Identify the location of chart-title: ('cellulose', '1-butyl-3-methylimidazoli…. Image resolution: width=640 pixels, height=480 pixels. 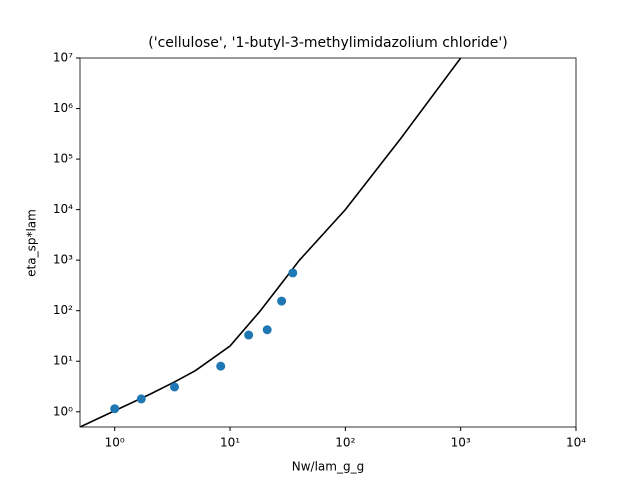
(327, 43).